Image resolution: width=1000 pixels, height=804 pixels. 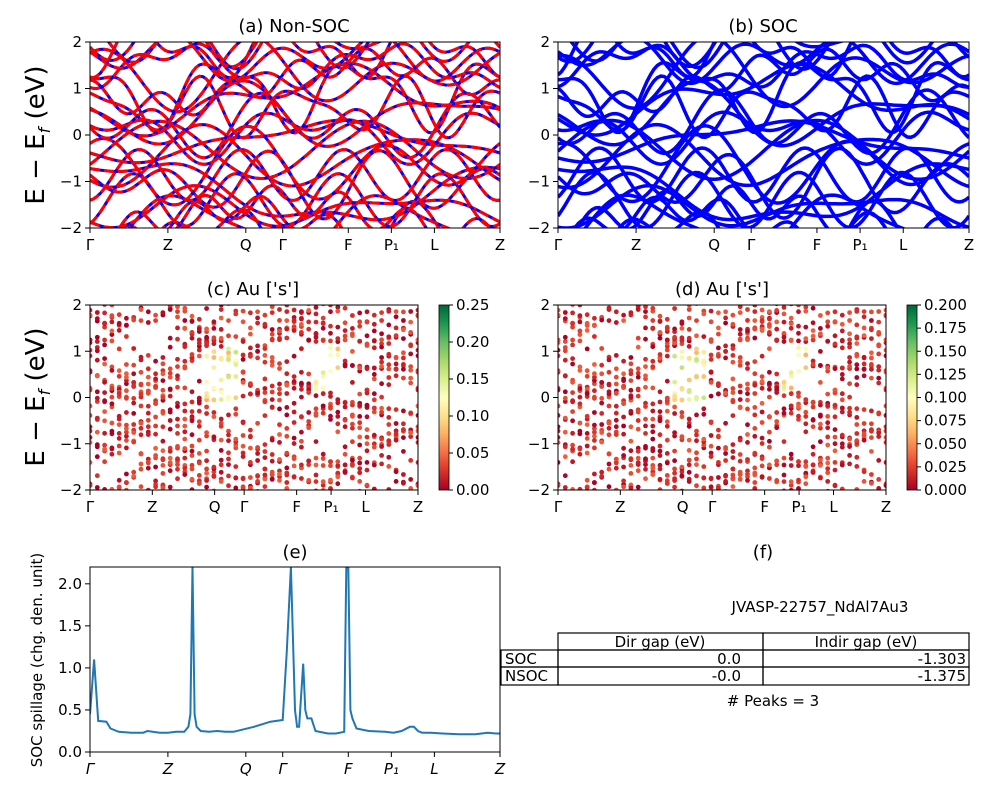 I want to click on colorbar-tick-label: 0.200, so click(x=945, y=305).